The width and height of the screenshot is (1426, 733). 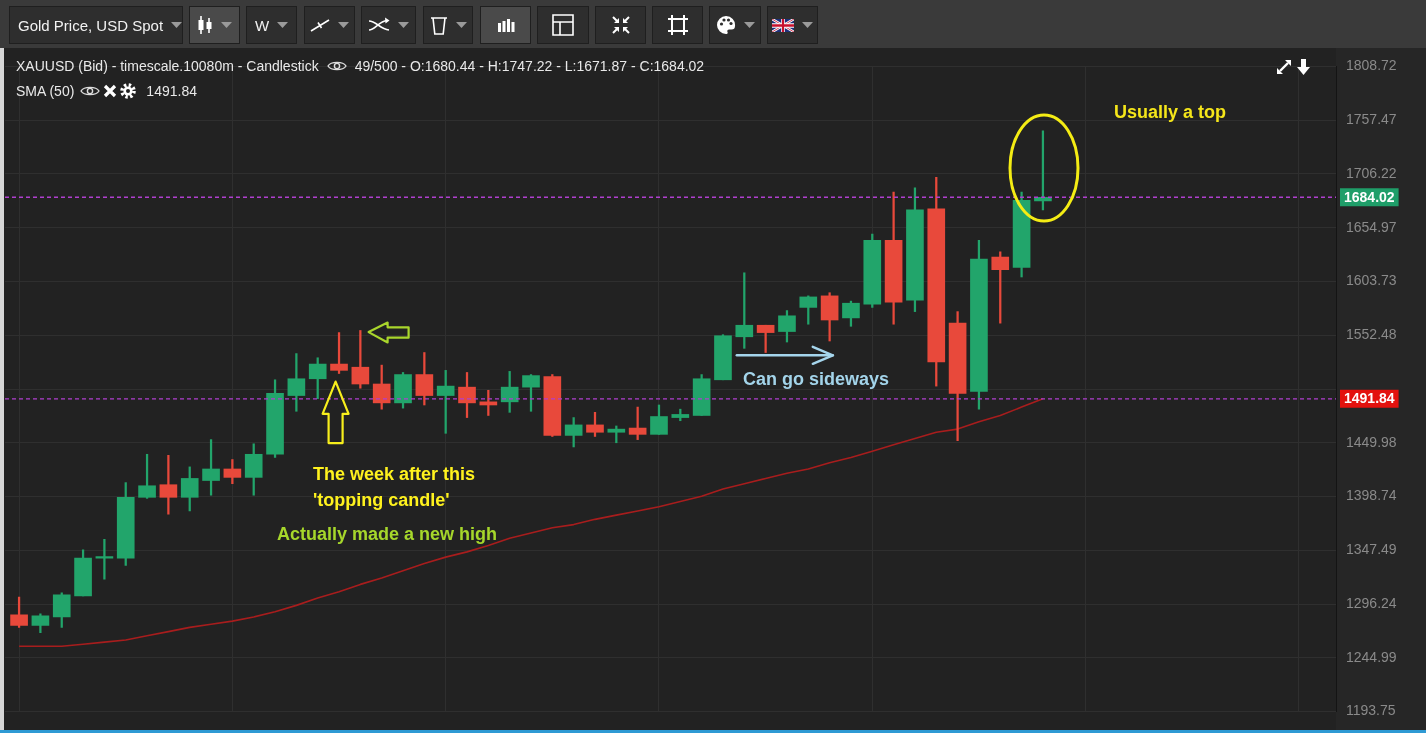 What do you see at coordinates (1371, 441) in the screenshot?
I see `y-tick-label: 1449.98` at bounding box center [1371, 441].